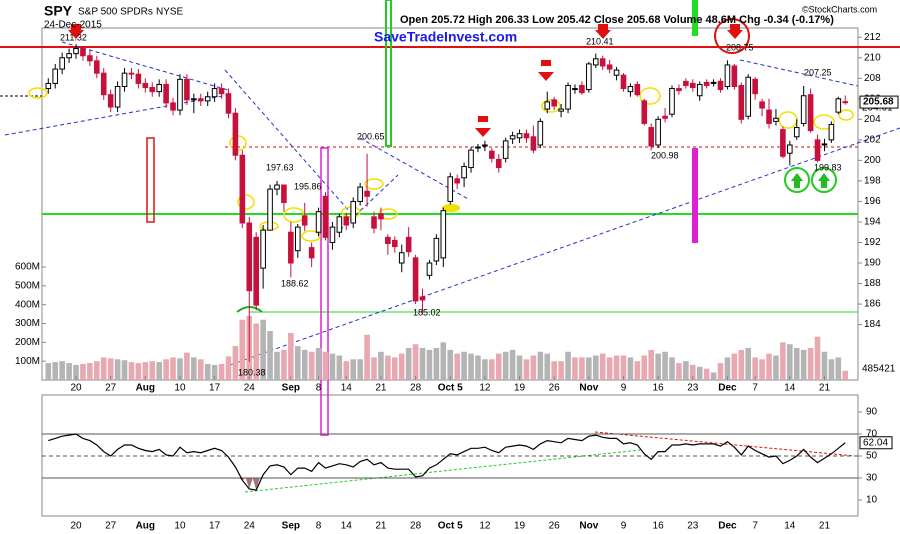 Image resolution: width=900 pixels, height=534 pixels. What do you see at coordinates (115, 12) in the screenshot?
I see `security-name: S&P 500 SPDRs` at bounding box center [115, 12].